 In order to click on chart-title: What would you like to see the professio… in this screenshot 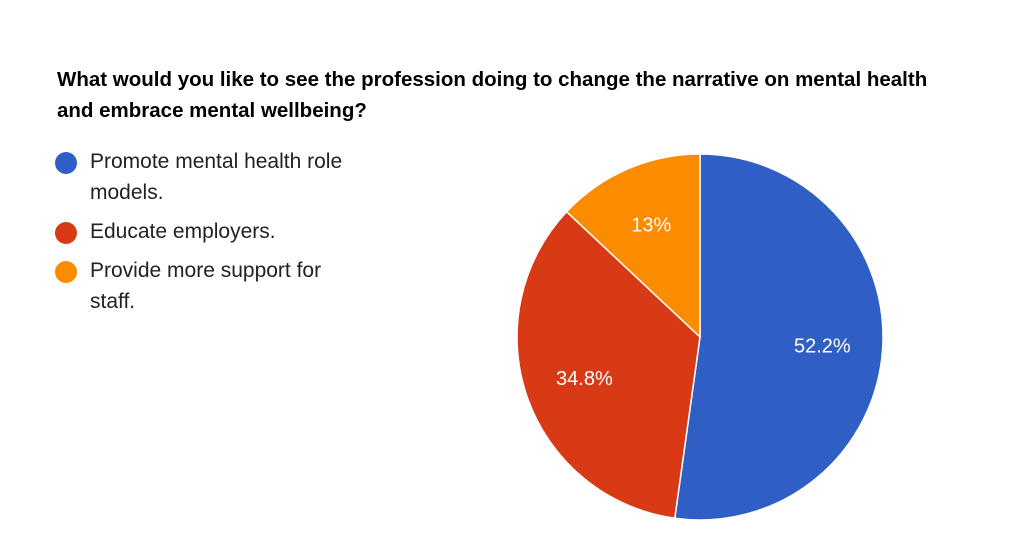, I will do `click(492, 95)`.